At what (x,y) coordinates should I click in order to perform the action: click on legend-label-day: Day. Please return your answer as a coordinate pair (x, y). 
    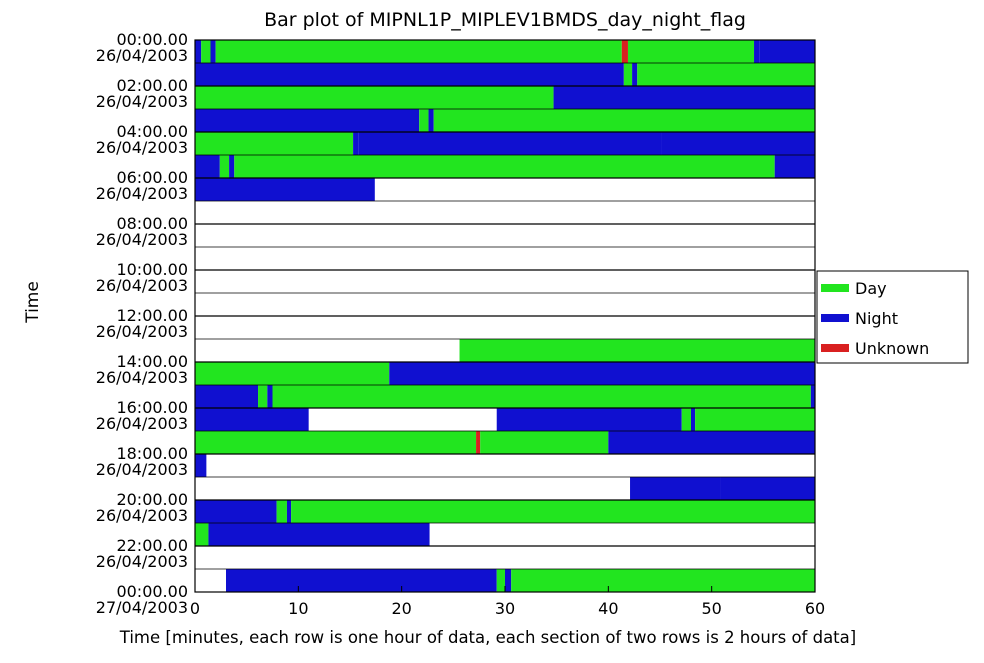
    Looking at the image, I should click on (871, 288).